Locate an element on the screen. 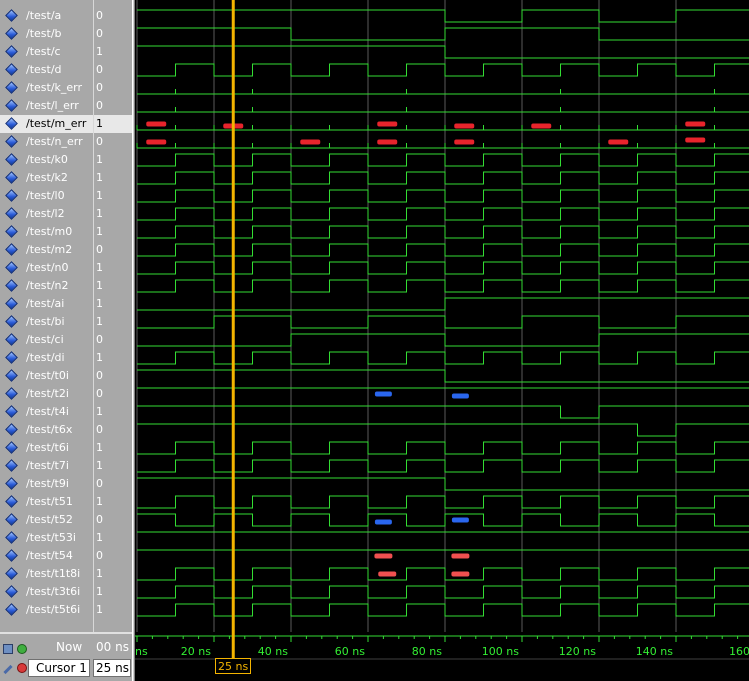 The width and height of the screenshot is (749, 681). signal-row: /test/t1t8i is located at coordinates (46, 574).